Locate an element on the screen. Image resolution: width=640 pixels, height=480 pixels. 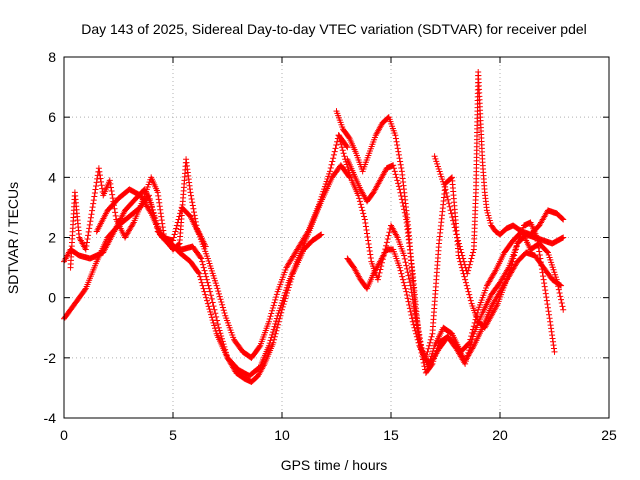
y-tick-label: 4 is located at coordinates (52, 177).